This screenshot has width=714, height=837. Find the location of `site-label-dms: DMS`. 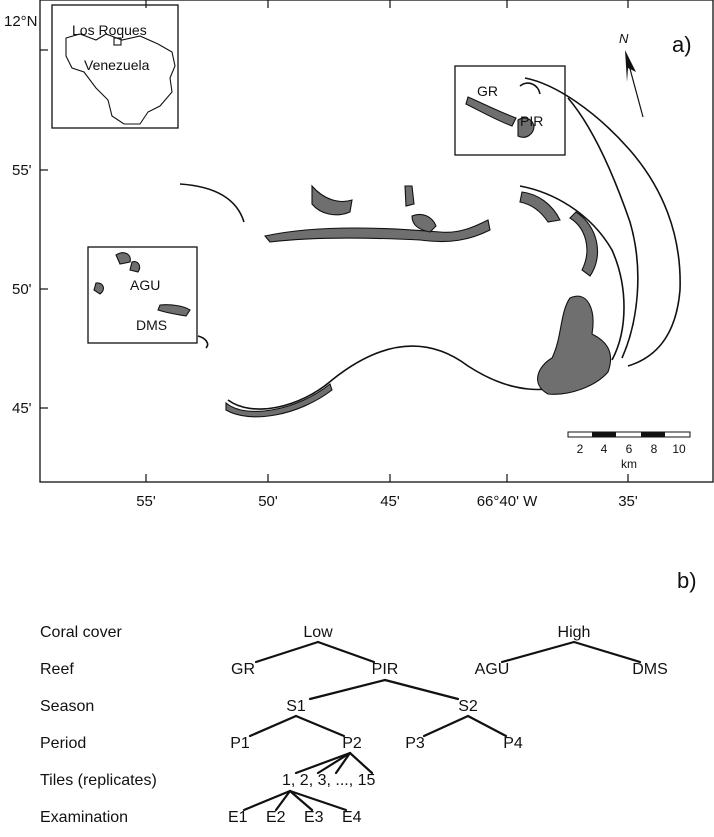

site-label-dms: DMS is located at coordinates (151, 325).